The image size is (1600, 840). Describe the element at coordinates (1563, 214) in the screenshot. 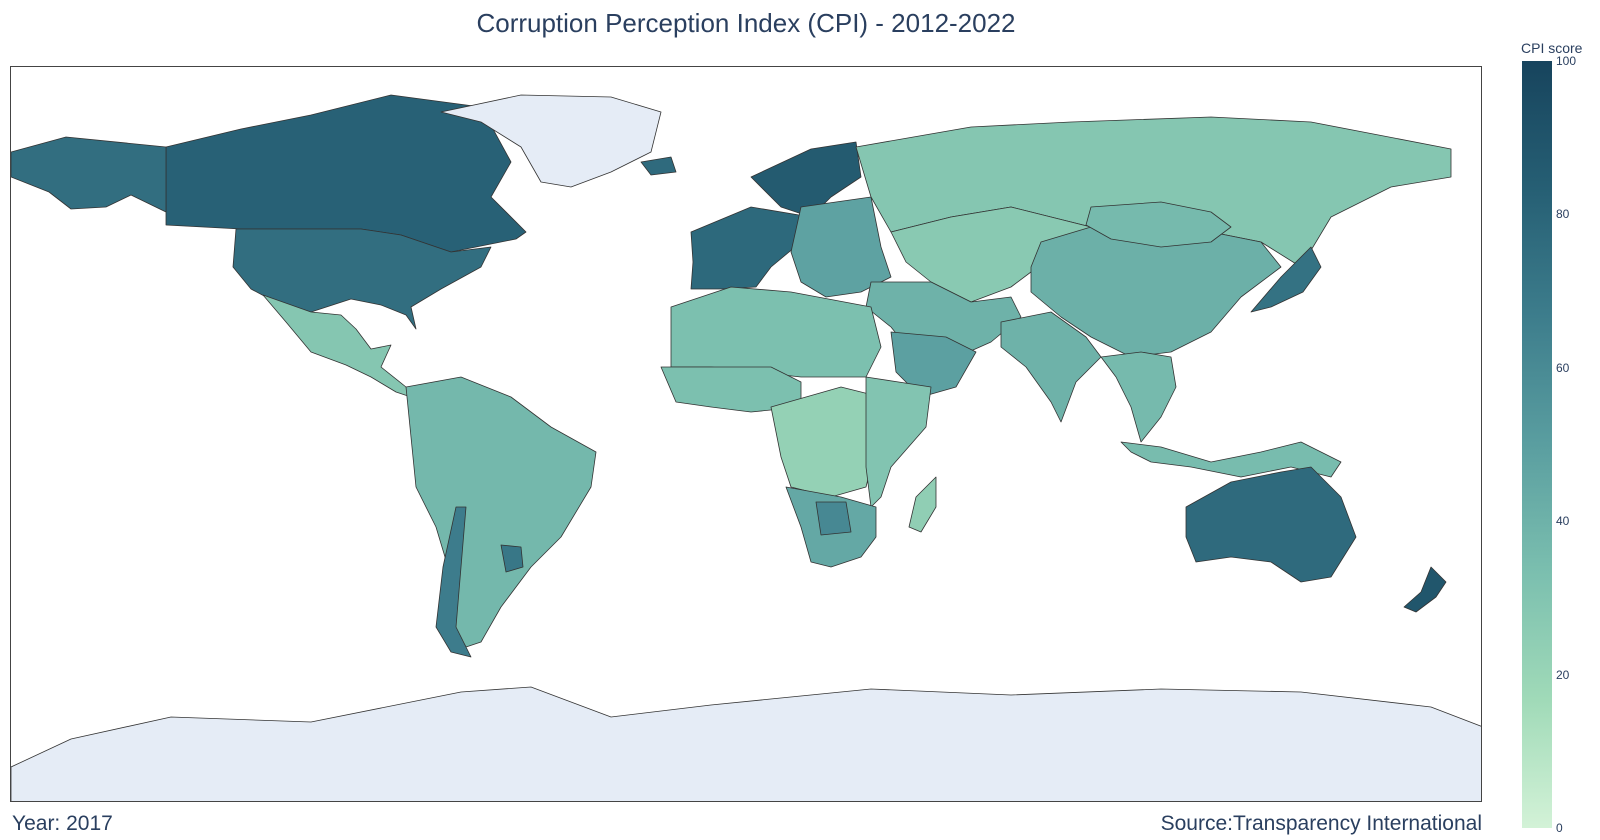

I see `colorbar-tick-80: 80` at that location.